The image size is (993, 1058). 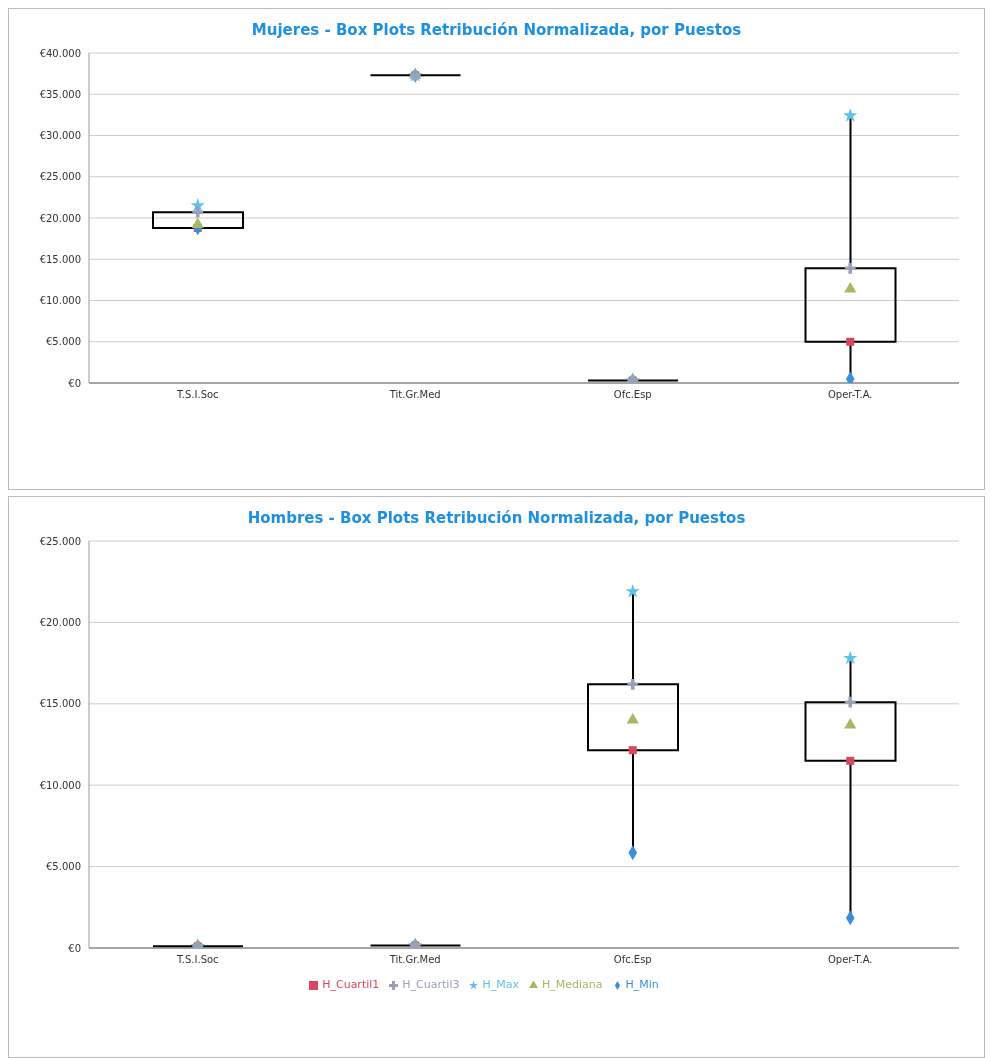 I want to click on chart-title: Mujeres - Box Plots Retribución Normalizada, por Puestos, so click(x=496, y=30).